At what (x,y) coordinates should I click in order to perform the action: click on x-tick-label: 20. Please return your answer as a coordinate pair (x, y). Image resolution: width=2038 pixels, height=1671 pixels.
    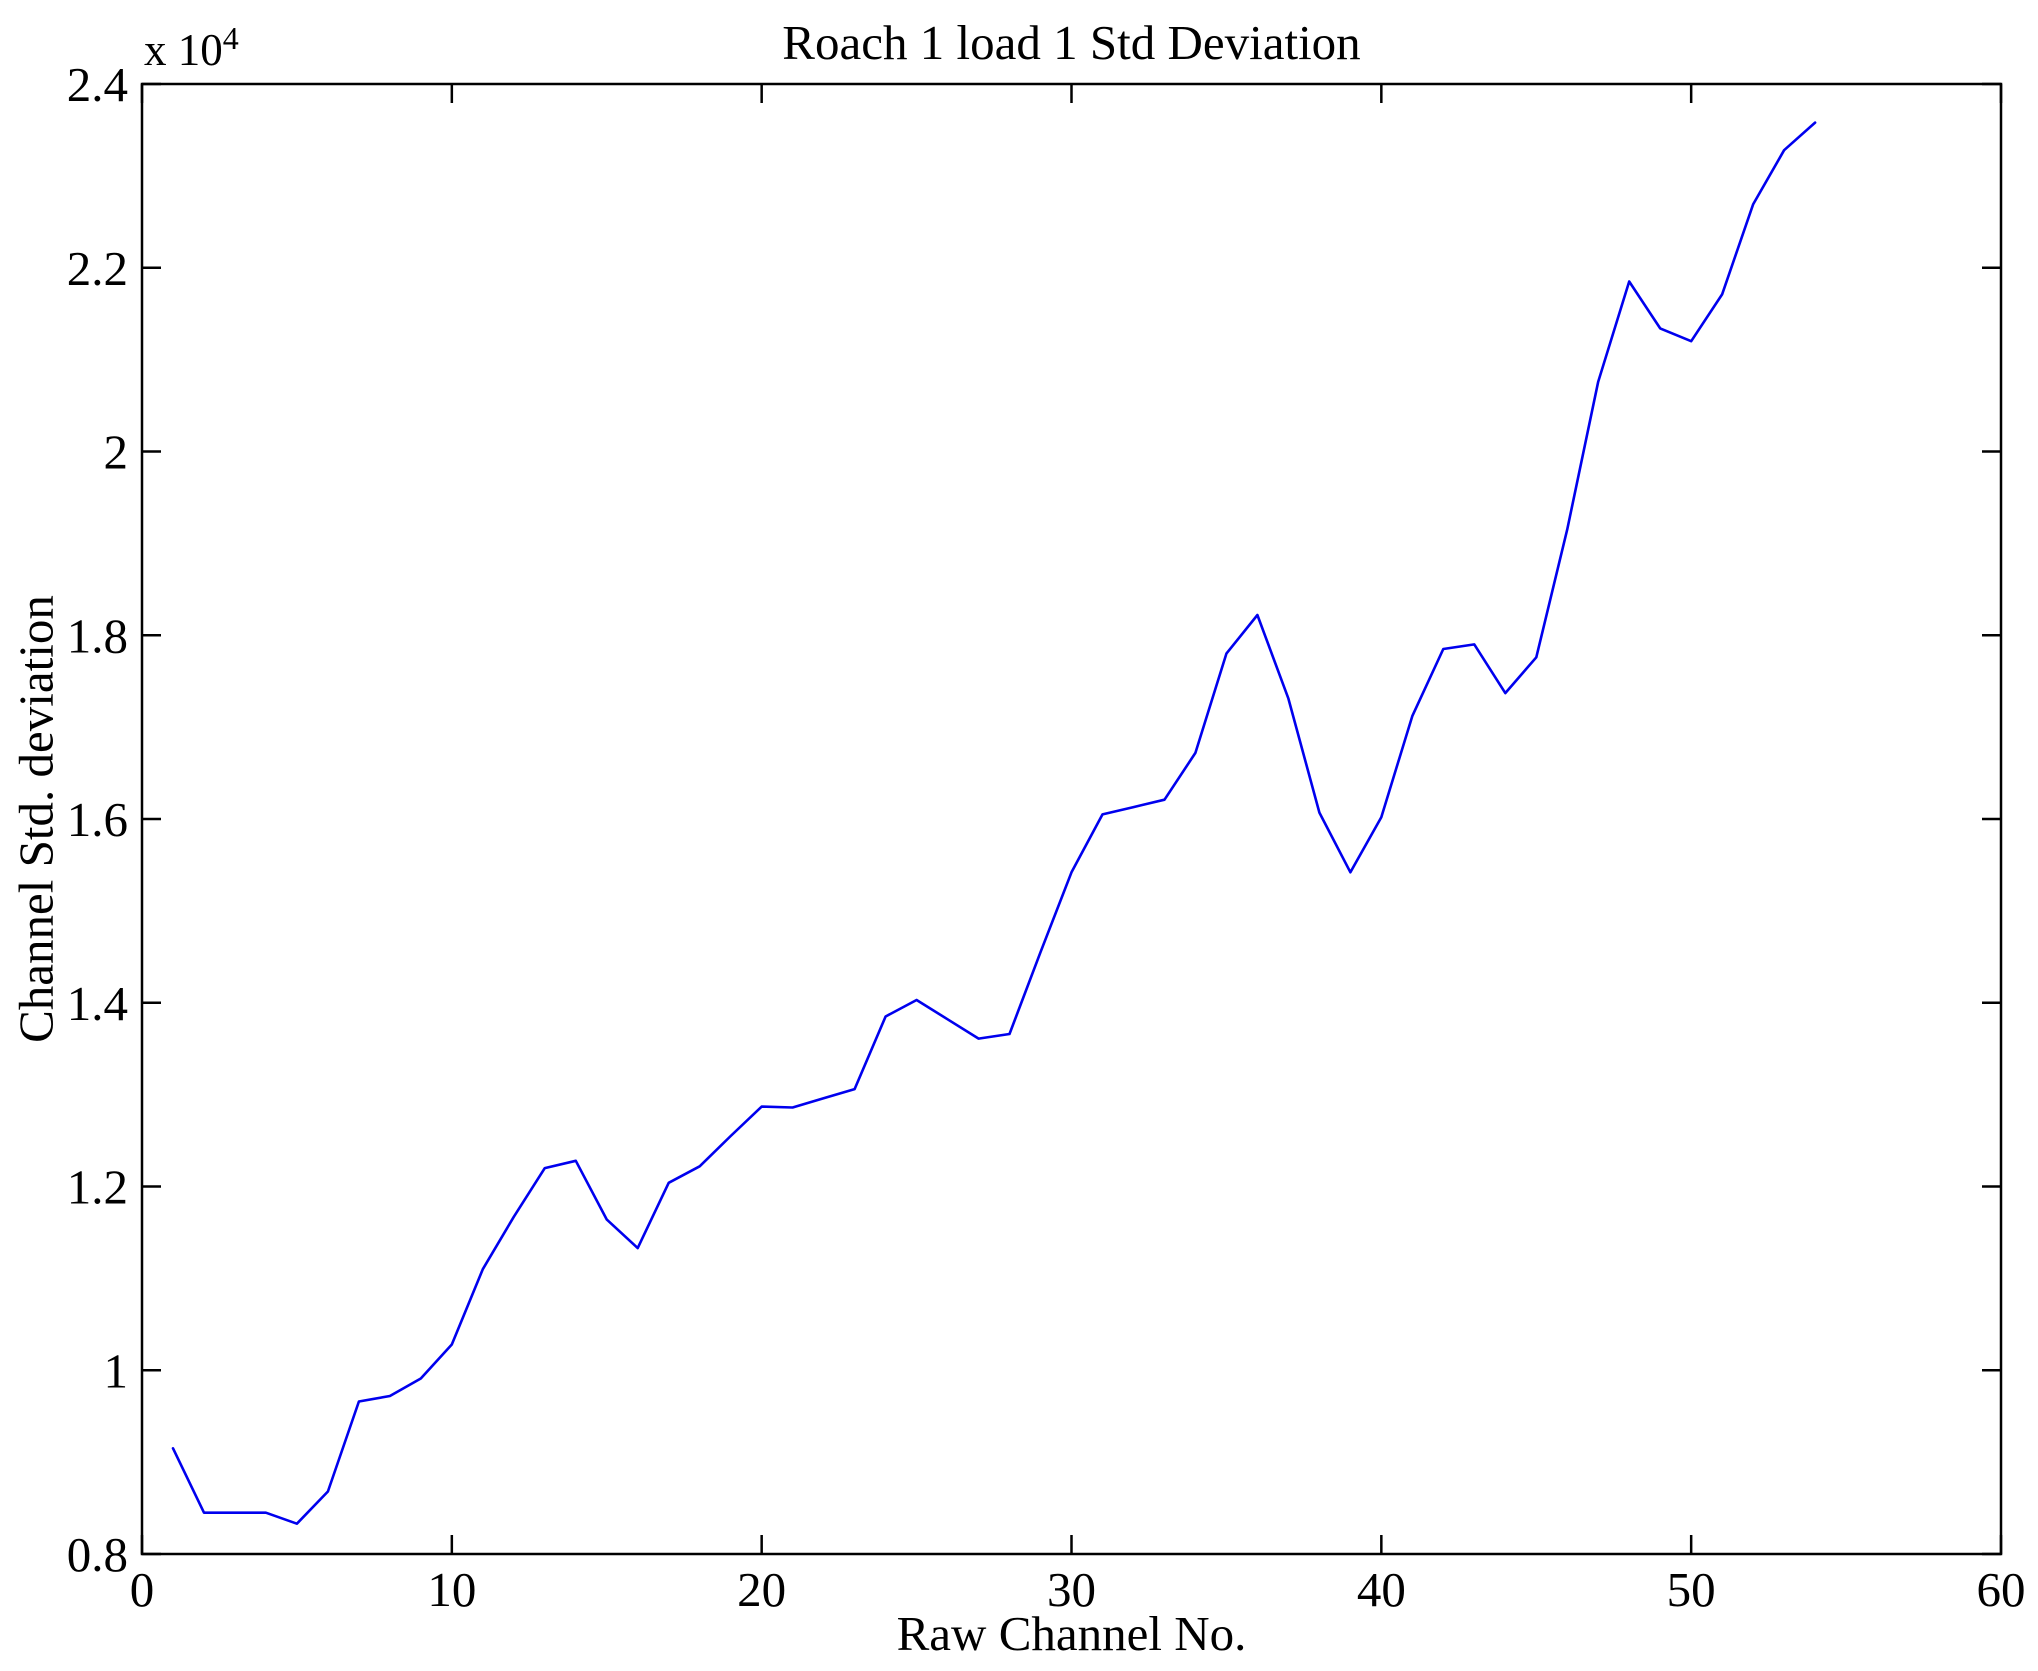
    Looking at the image, I should click on (761, 1589).